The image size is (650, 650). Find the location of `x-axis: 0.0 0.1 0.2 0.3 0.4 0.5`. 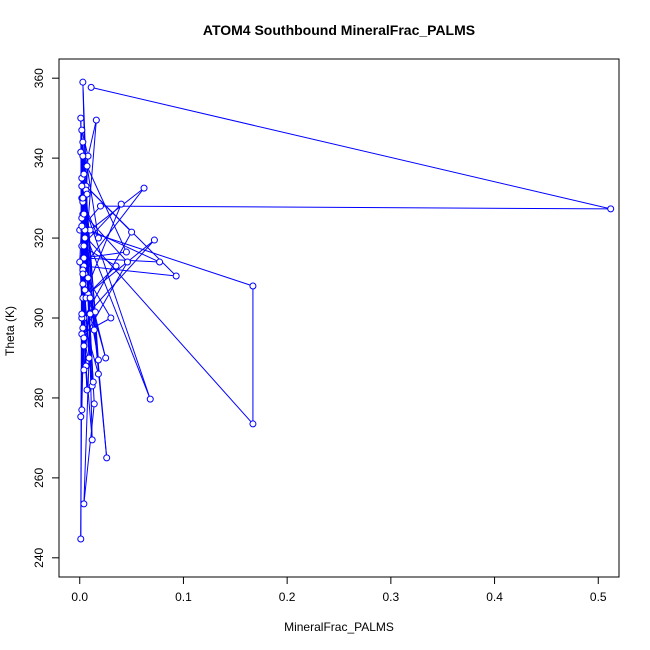

x-axis: 0.0 0.1 0.2 0.3 0.4 0.5 is located at coordinates (339, 590).